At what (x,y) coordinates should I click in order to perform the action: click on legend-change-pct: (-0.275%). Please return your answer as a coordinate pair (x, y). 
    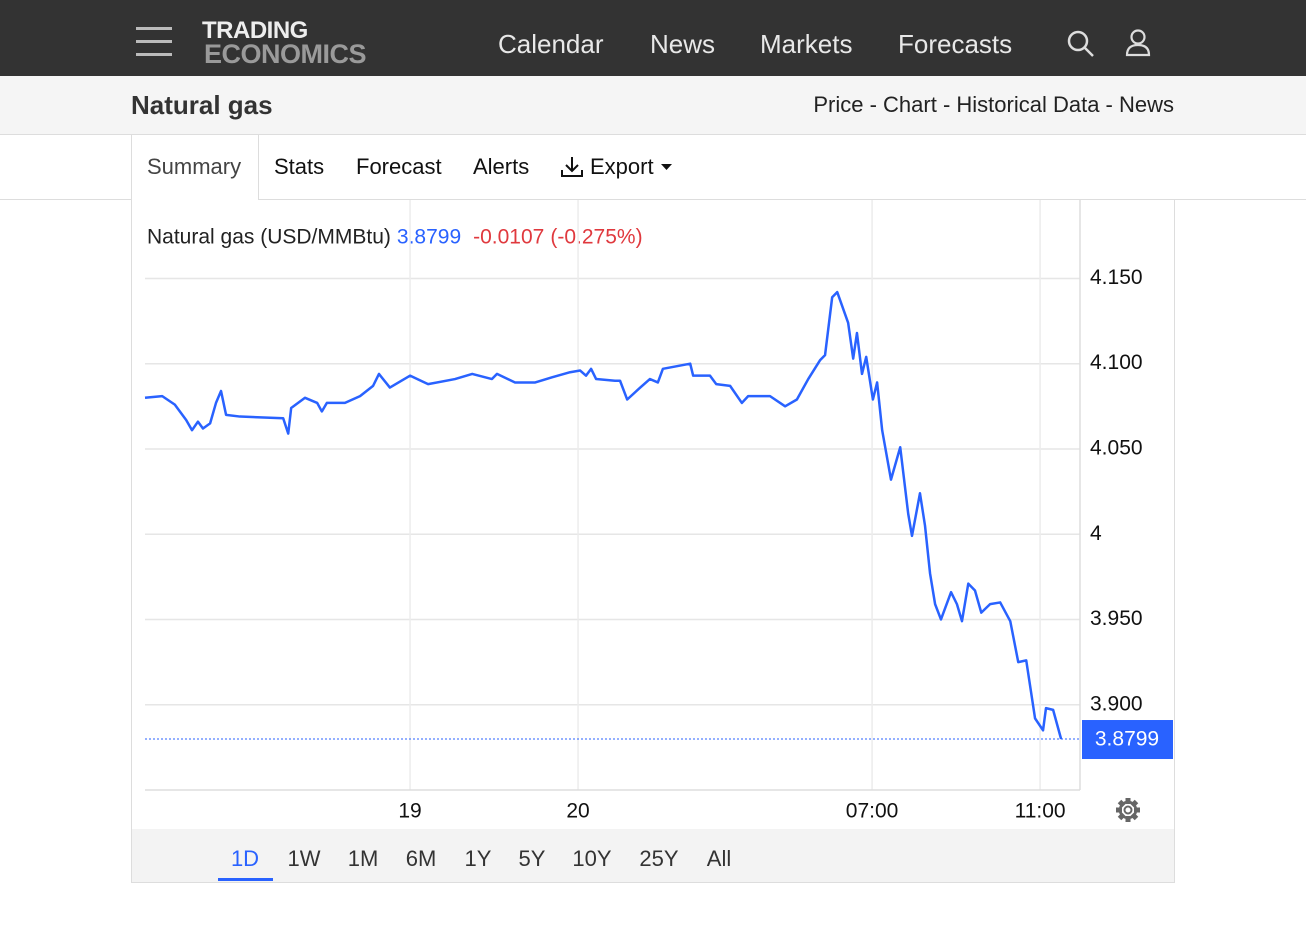
    Looking at the image, I should click on (596, 237).